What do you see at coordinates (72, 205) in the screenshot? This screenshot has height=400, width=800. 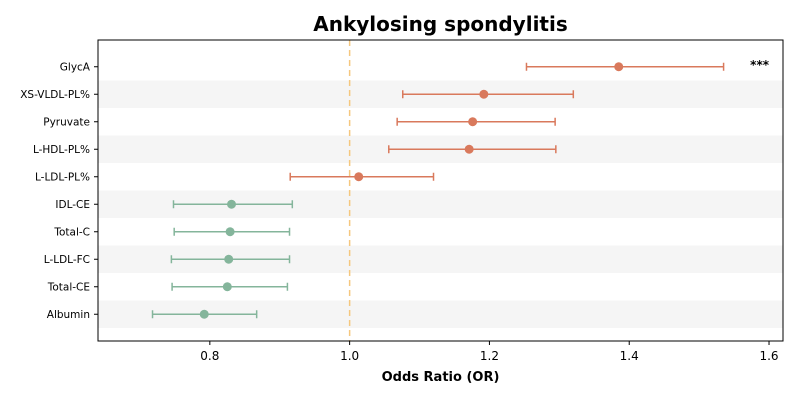 I see `y-tick-label: IDL-CE` at bounding box center [72, 205].